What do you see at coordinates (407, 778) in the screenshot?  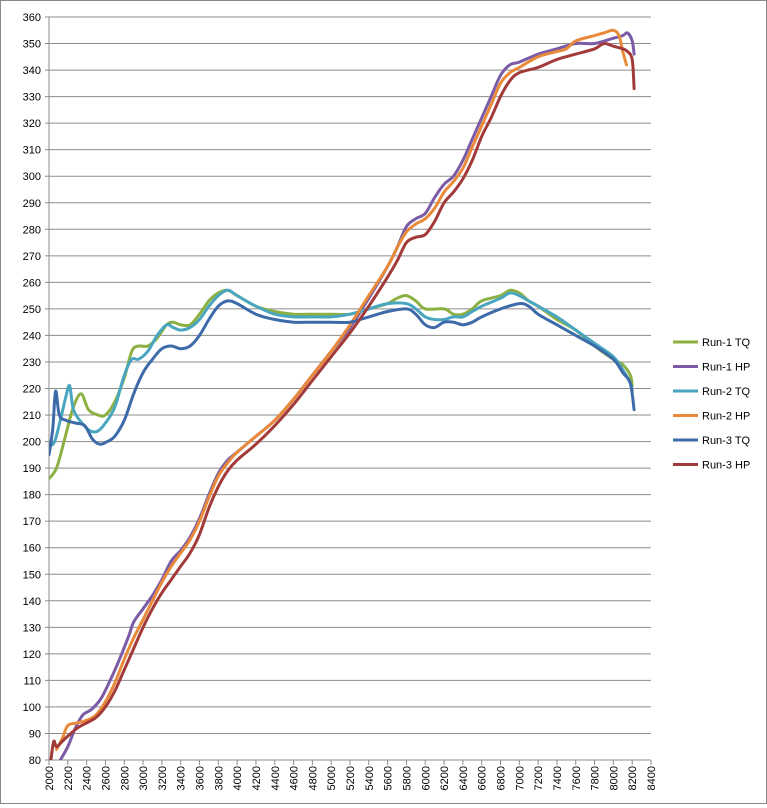 I see `x-tick-label: 5800` at bounding box center [407, 778].